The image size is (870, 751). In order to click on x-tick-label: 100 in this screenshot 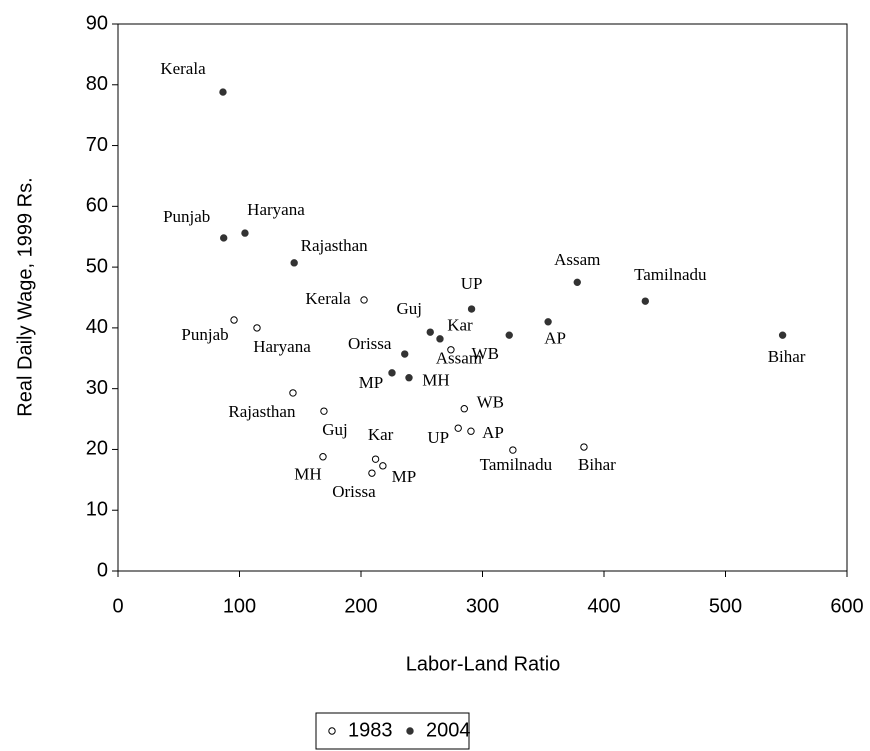, I will do `click(239, 606)`.